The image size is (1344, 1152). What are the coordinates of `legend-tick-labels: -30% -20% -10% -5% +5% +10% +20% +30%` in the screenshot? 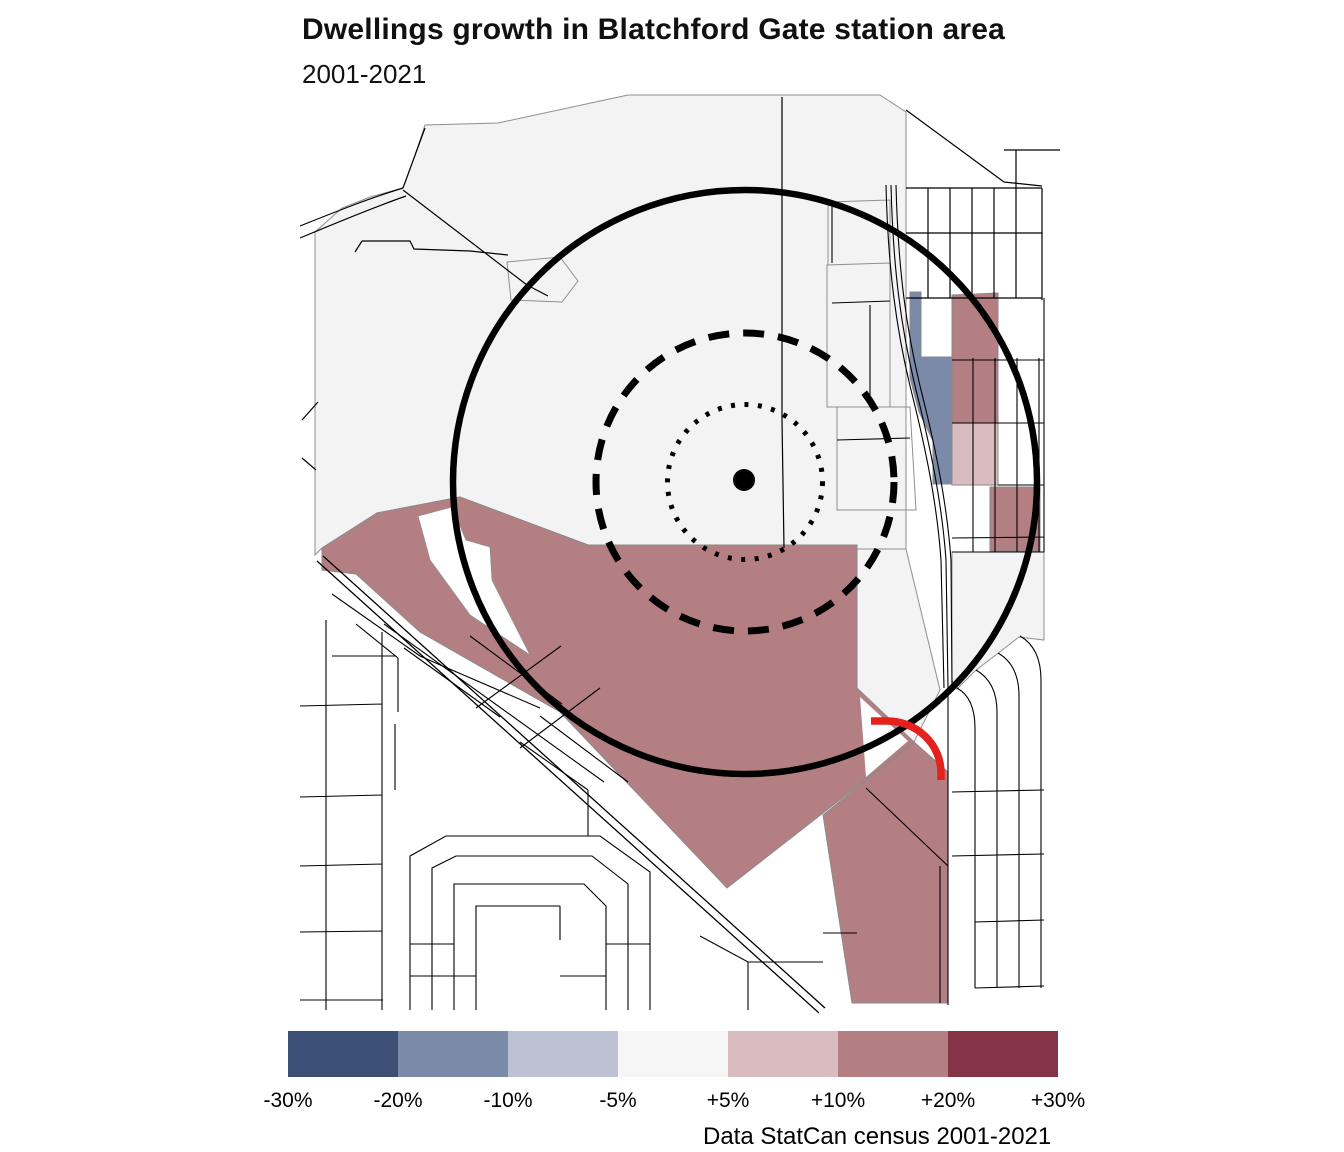 It's located at (674, 1102).